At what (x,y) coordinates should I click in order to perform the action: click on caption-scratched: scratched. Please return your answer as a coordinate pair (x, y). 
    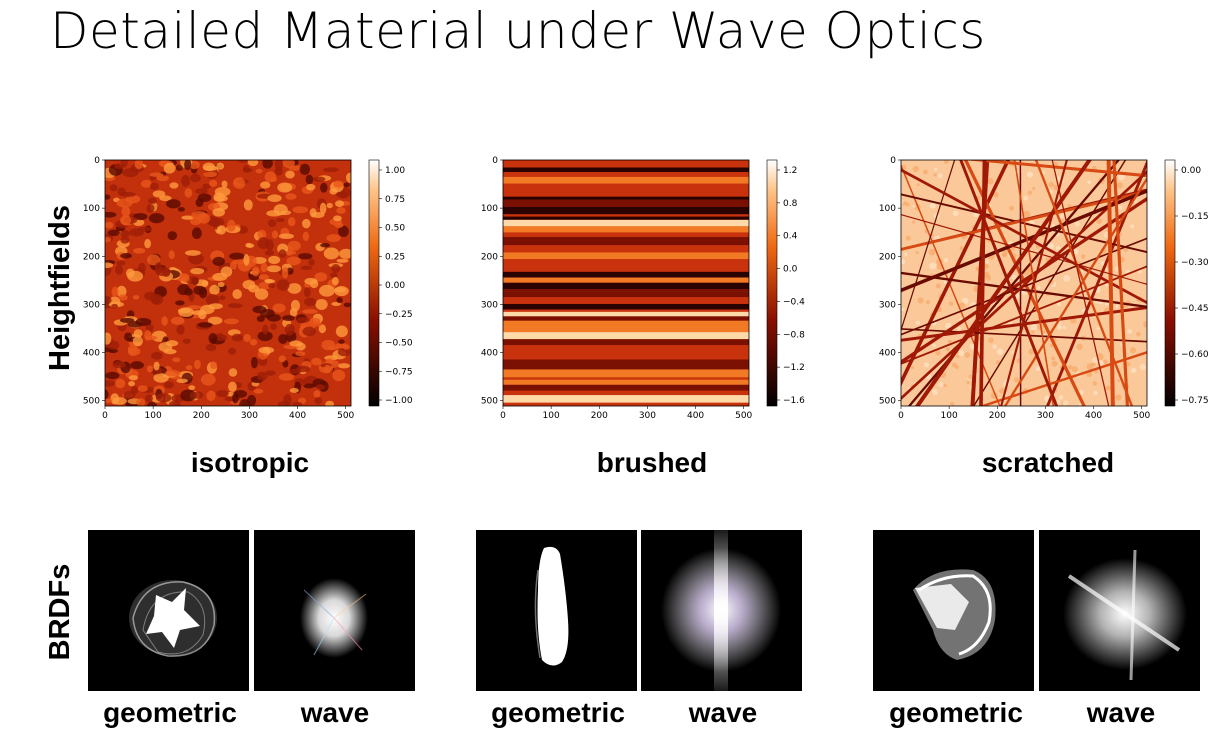
    Looking at the image, I should click on (1048, 462).